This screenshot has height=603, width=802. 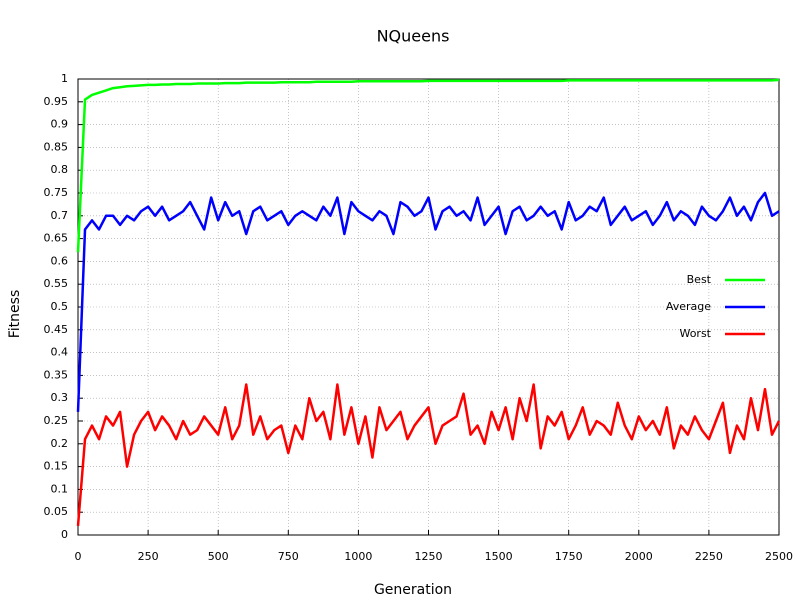 I want to click on legend-label: Best, so click(x=699, y=279).